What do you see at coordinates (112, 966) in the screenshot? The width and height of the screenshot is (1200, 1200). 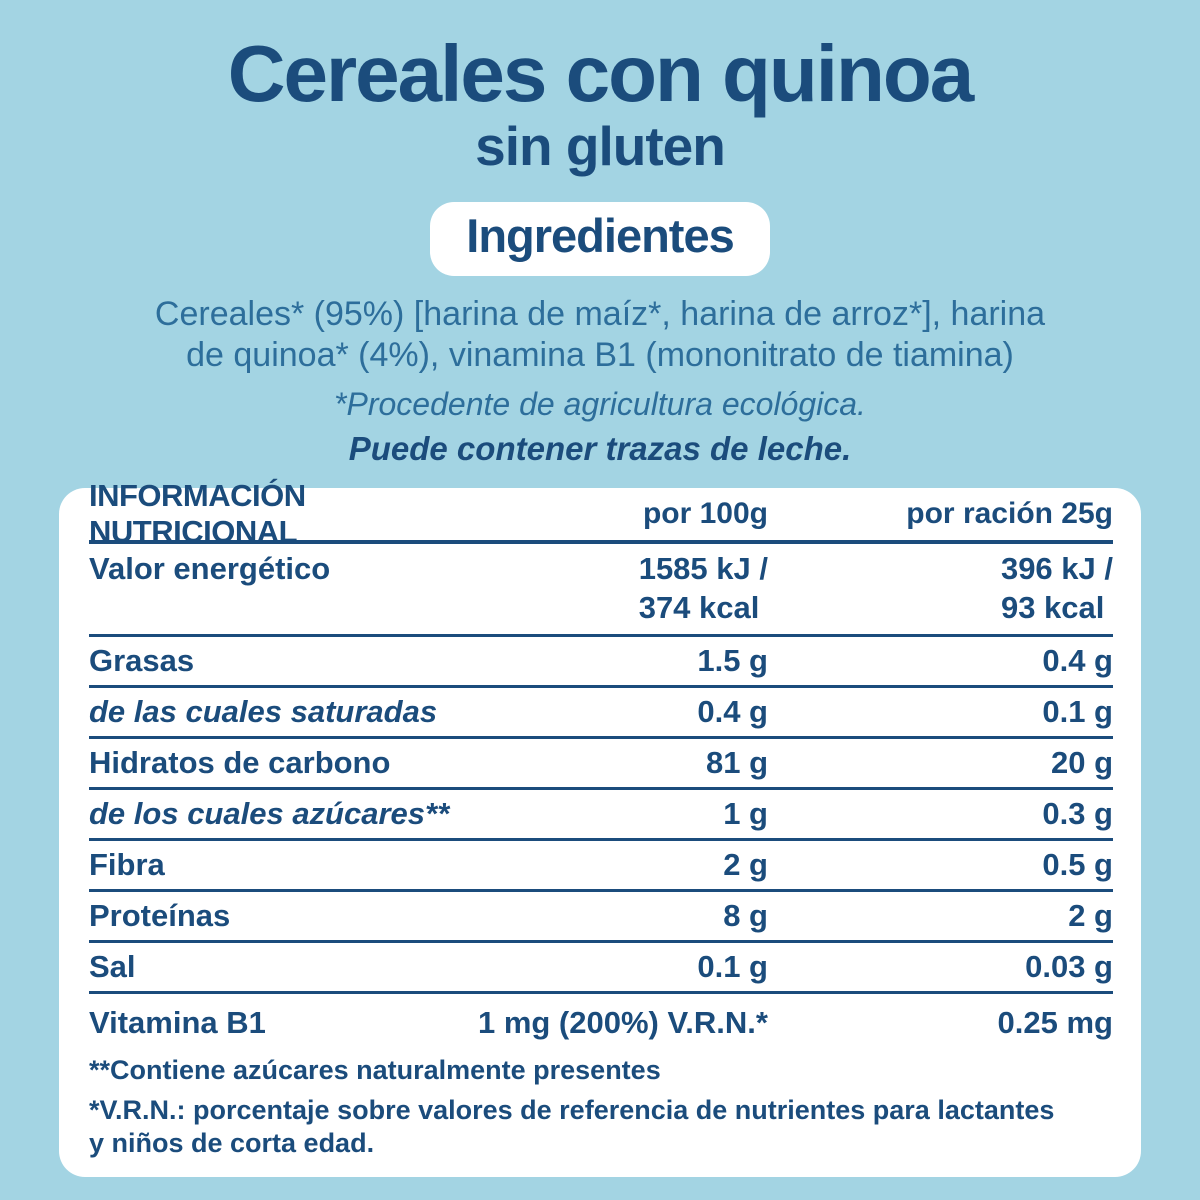 I see `row-label: Sal` at bounding box center [112, 966].